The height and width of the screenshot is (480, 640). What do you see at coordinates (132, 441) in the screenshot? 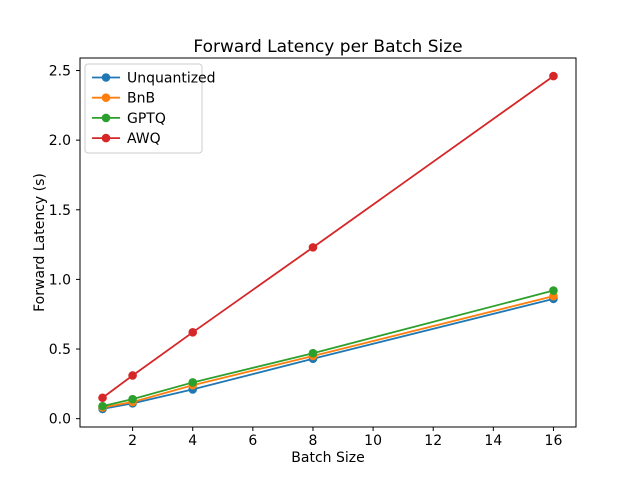
I see `x-tick-label: 2` at bounding box center [132, 441].